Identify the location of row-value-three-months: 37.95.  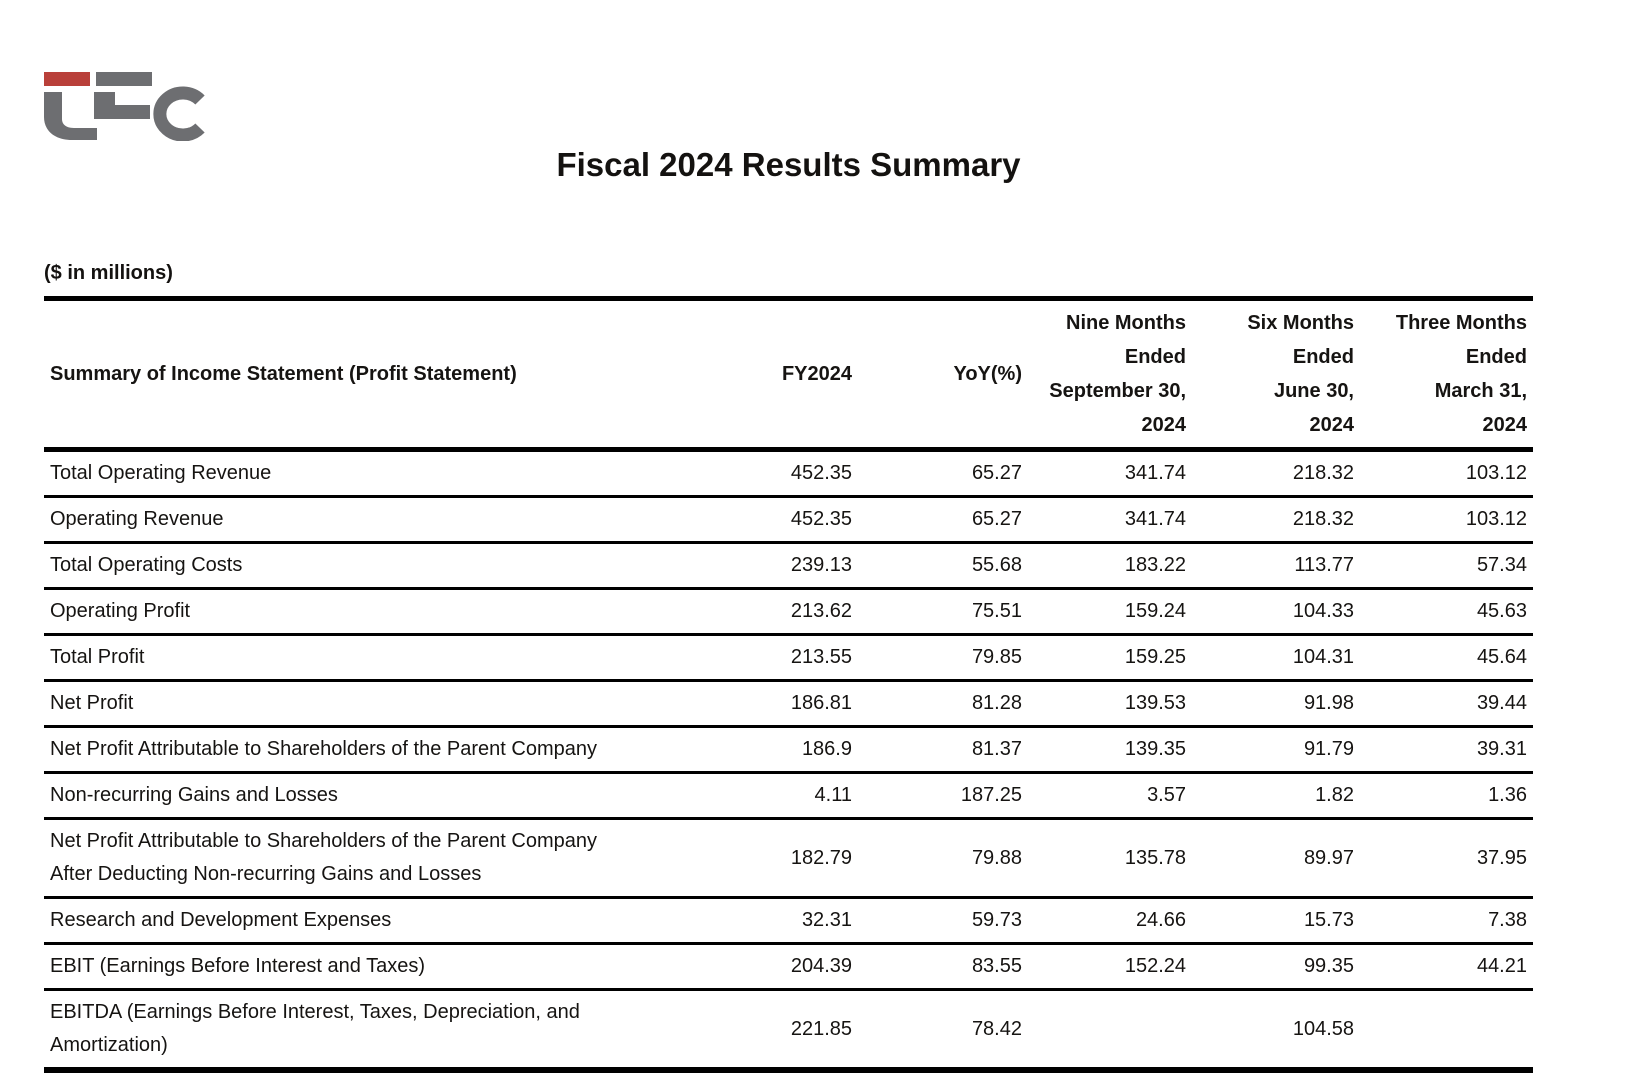
(1446, 857).